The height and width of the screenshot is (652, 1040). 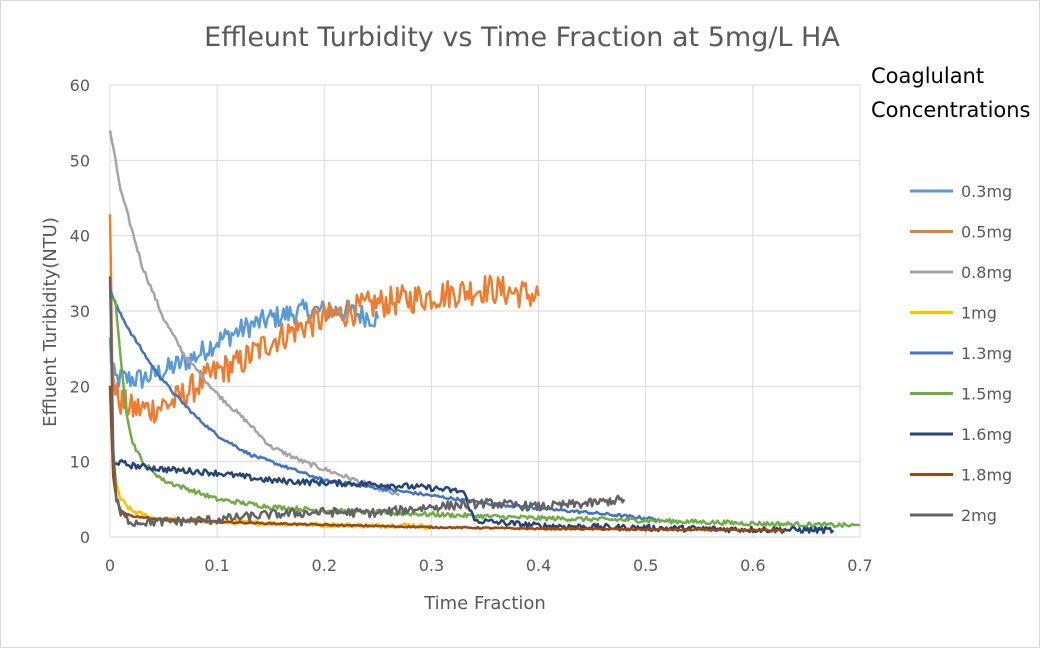 I want to click on legend-label: 1.3mg, so click(x=986, y=353).